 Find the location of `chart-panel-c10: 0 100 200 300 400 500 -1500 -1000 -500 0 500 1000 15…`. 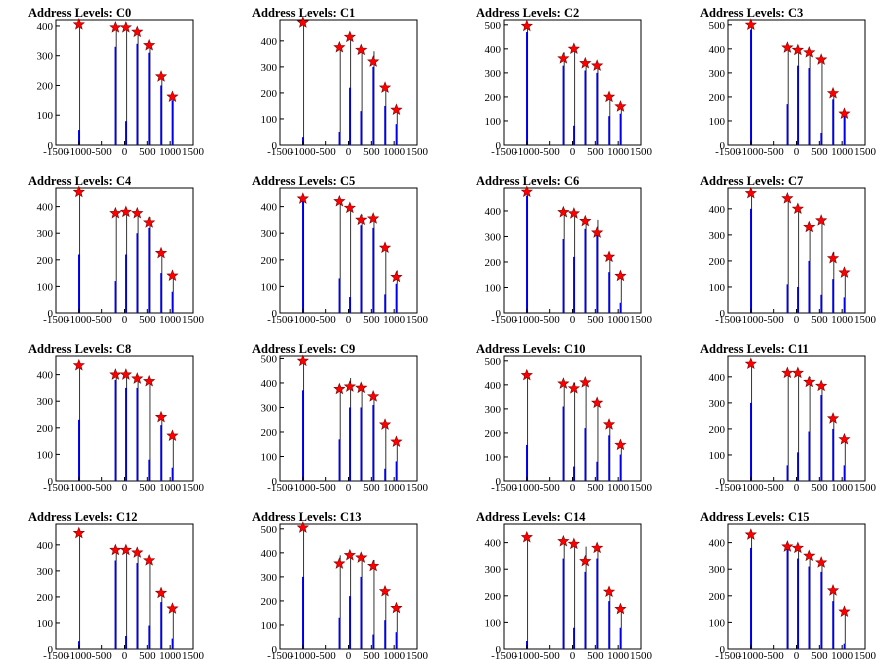

chart-panel-c10: 0 100 200 300 400 500 -1500 -1000 -500 0 500 1000 15… is located at coordinates (560, 420).